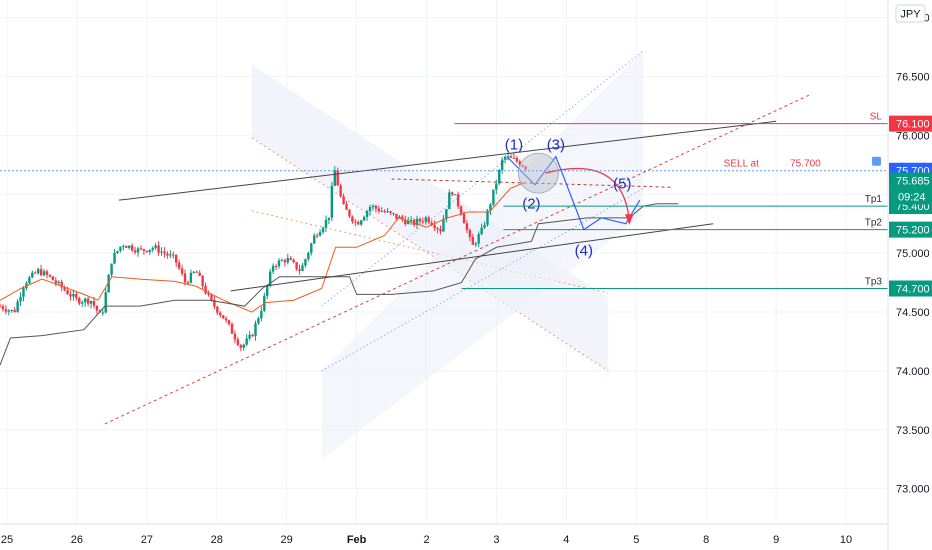 The image size is (932, 550). Describe the element at coordinates (357, 540) in the screenshot. I see `x-tick-label: Feb` at that location.